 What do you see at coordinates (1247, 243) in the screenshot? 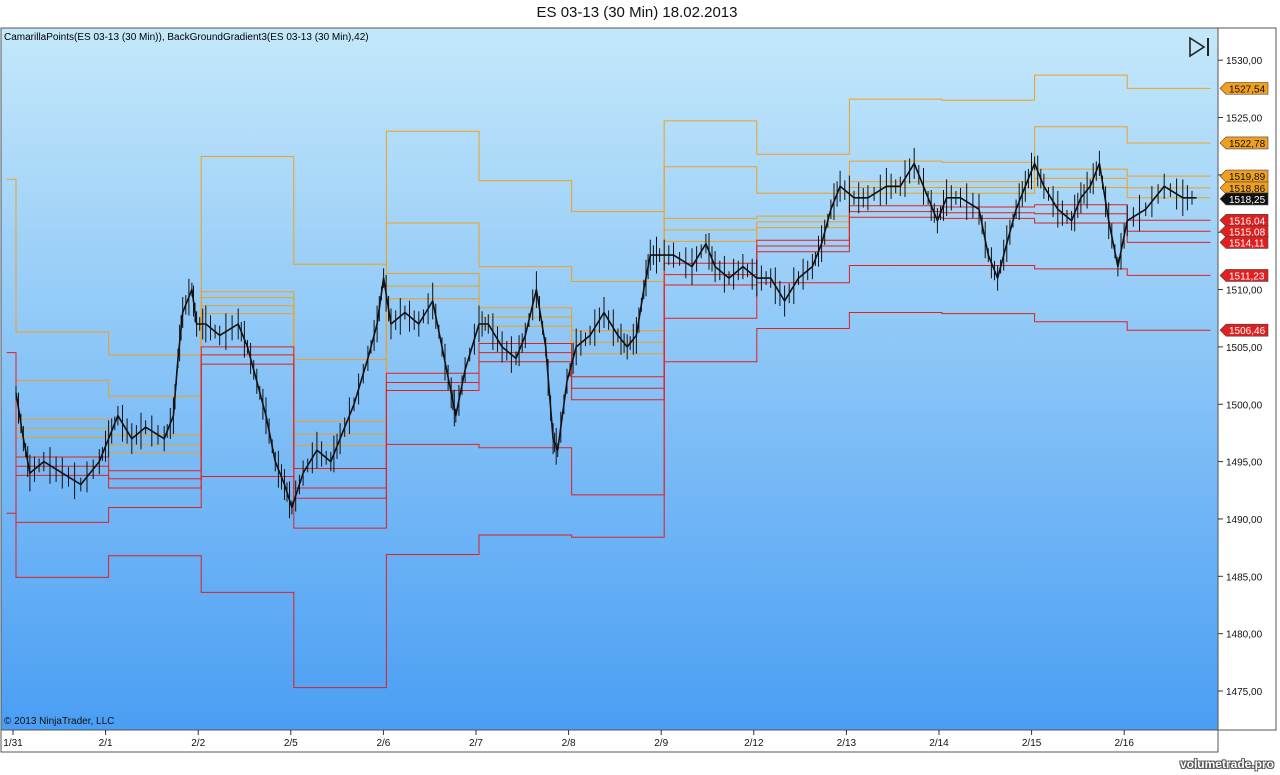
I see `price-label-text: 1514,11` at bounding box center [1247, 243].